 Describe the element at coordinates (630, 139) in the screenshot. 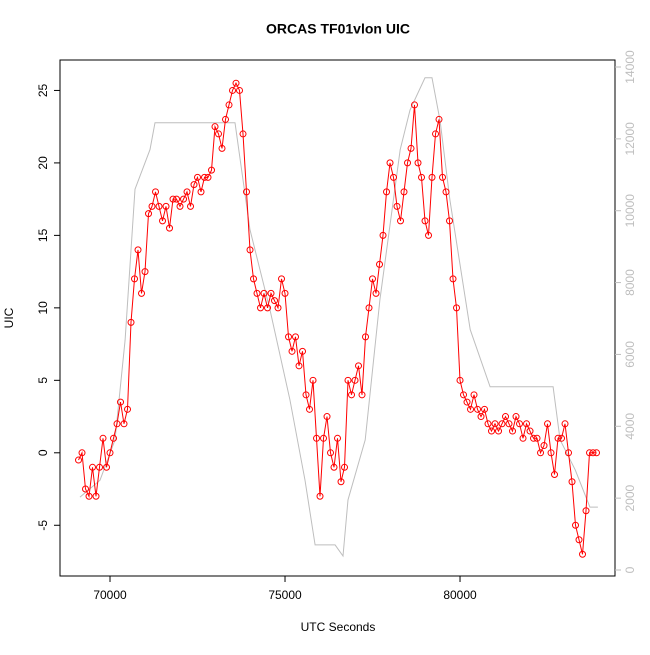

I see `y2-tick-label: 12000` at that location.